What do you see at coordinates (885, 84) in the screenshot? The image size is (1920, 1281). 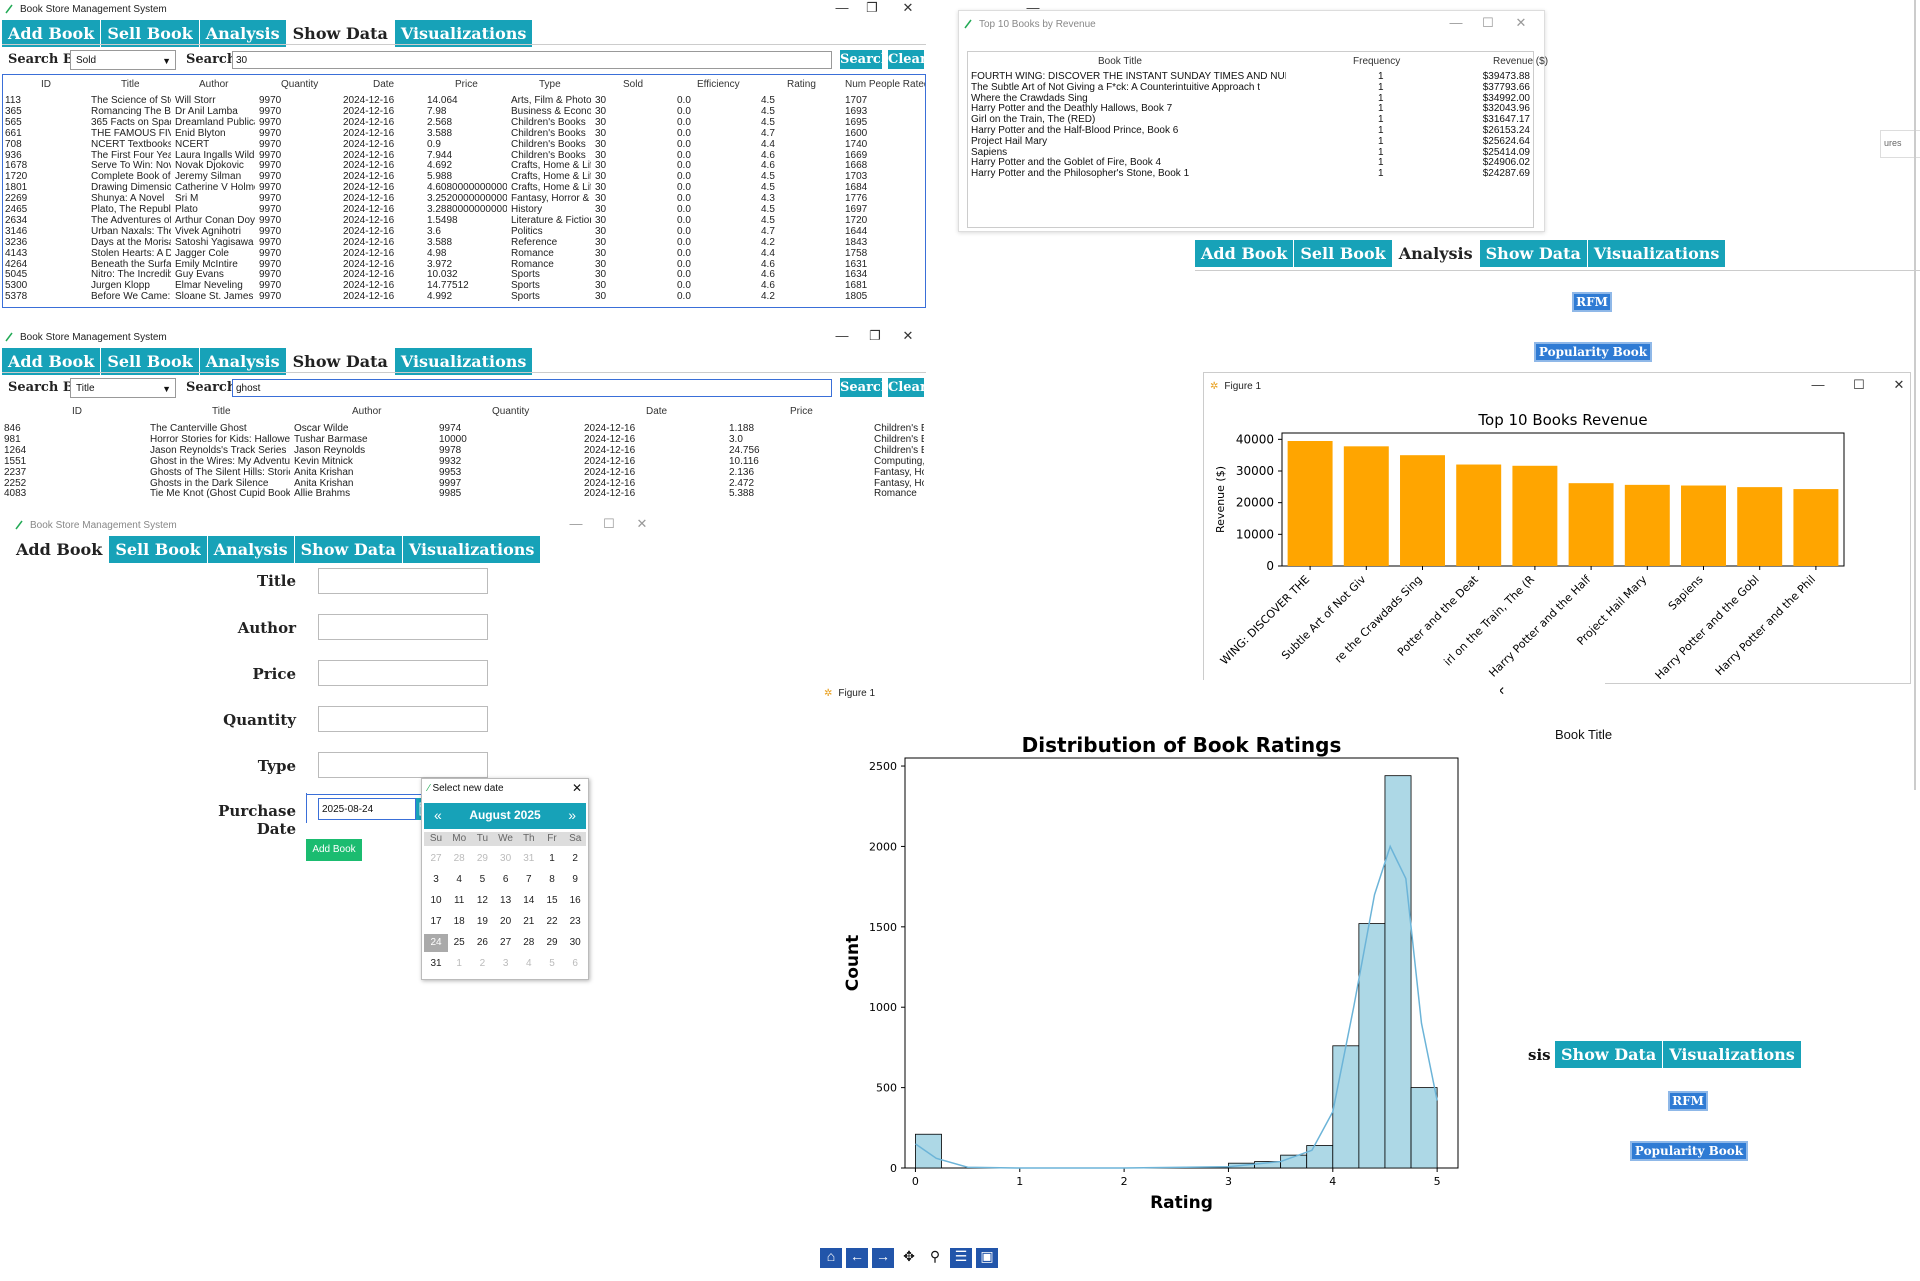 I see `column-header: Num People Rated` at bounding box center [885, 84].